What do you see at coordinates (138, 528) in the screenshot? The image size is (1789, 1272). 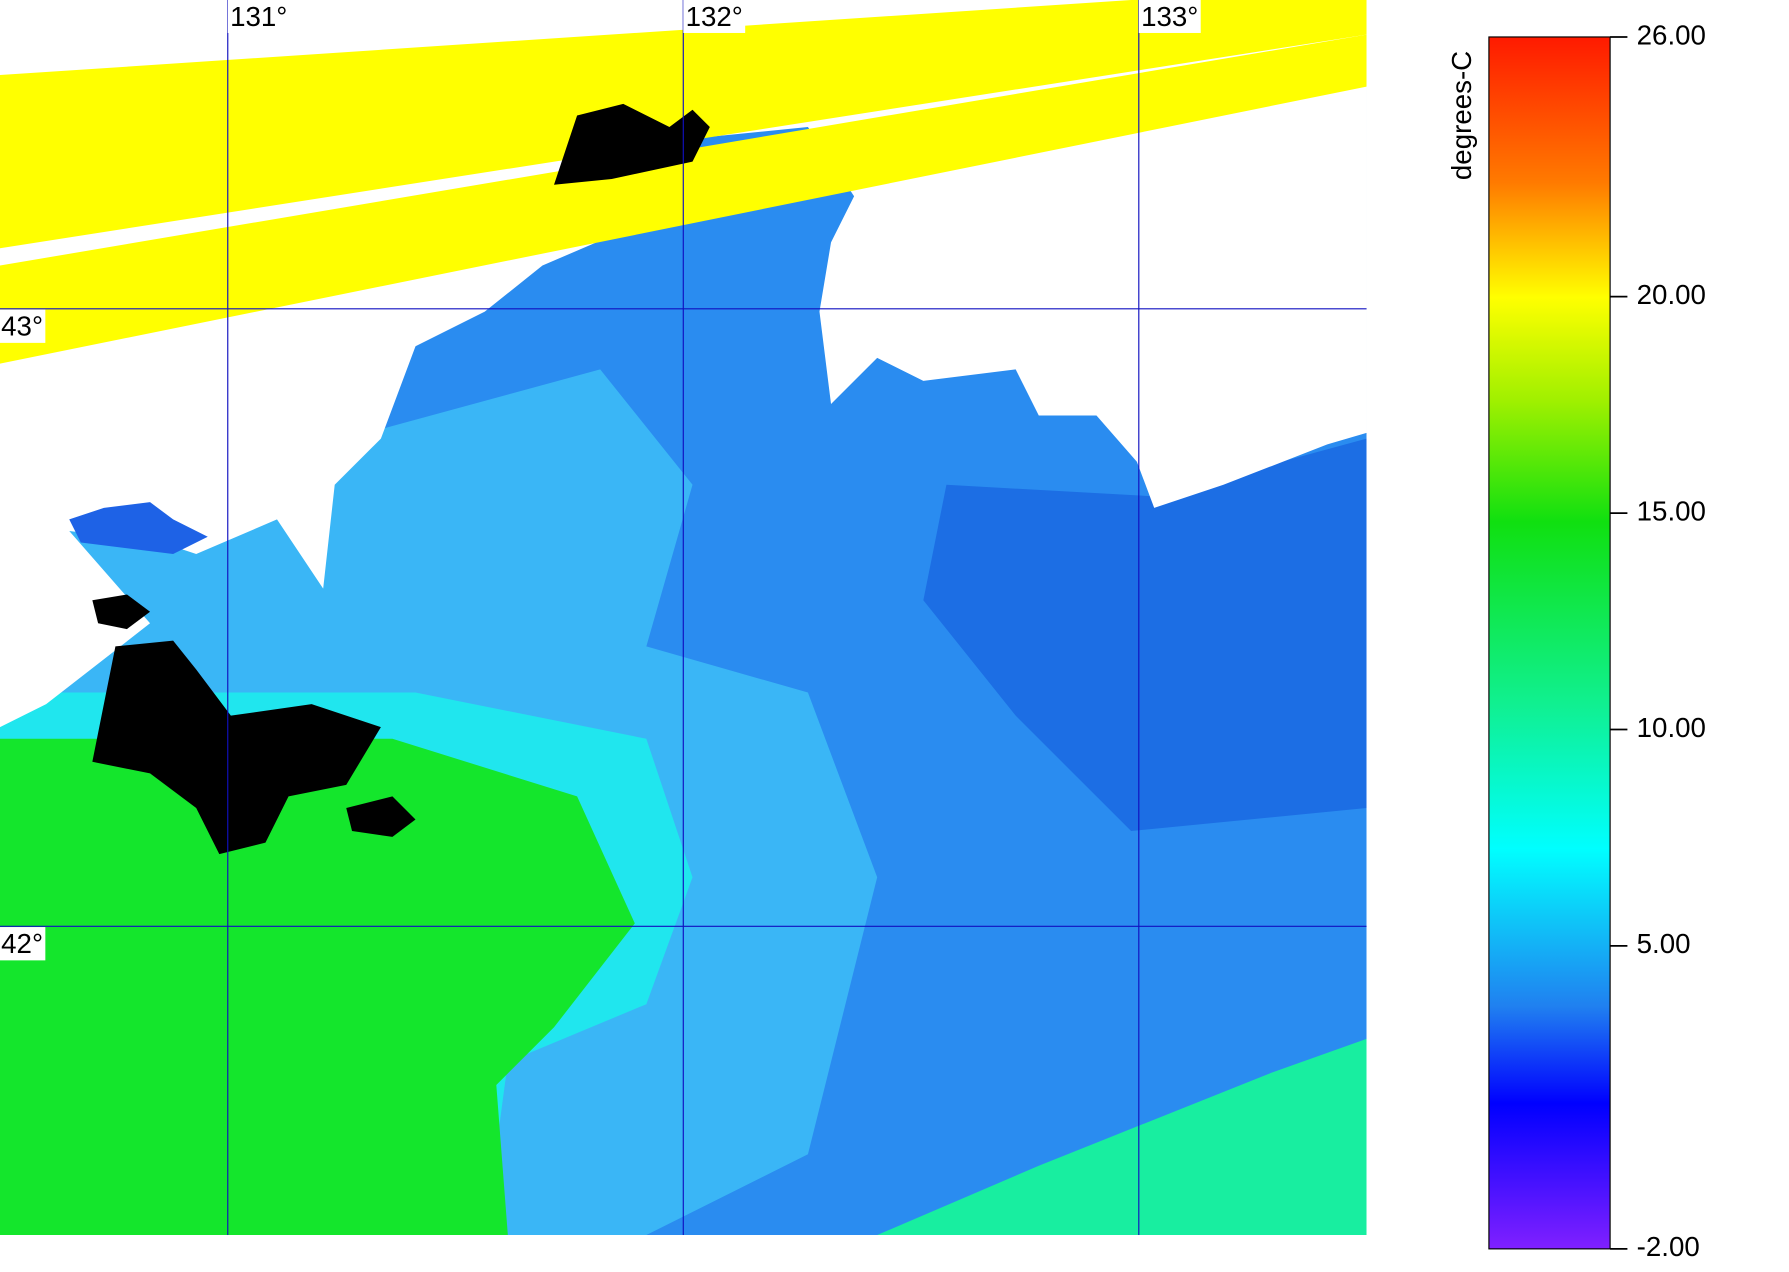 I see `lagoon` at bounding box center [138, 528].